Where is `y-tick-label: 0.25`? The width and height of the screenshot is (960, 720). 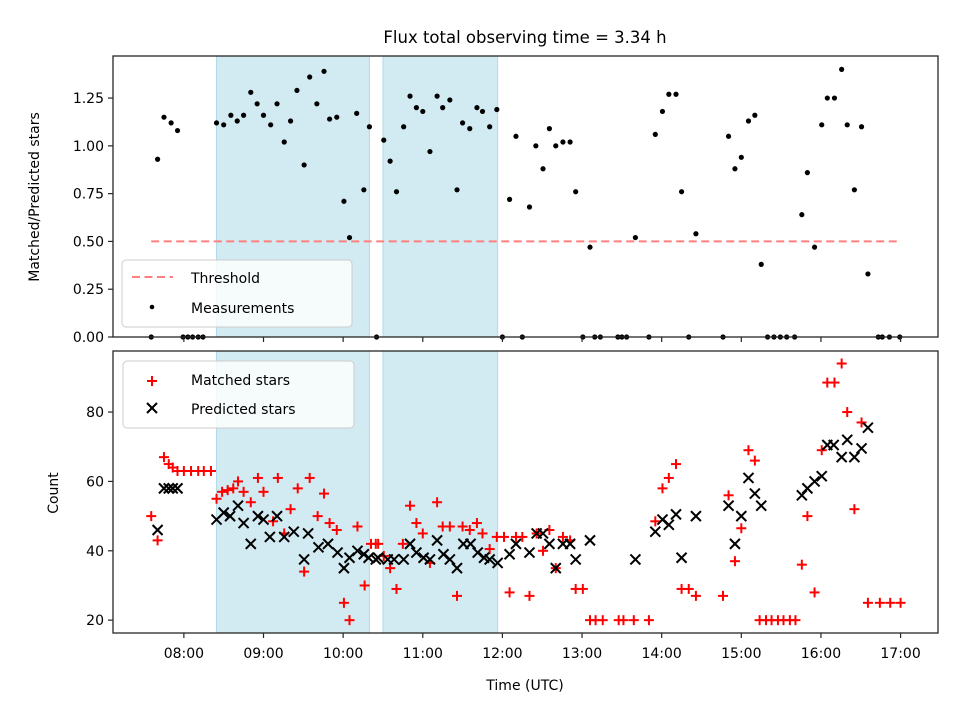
y-tick-label: 0.25 is located at coordinates (88, 290).